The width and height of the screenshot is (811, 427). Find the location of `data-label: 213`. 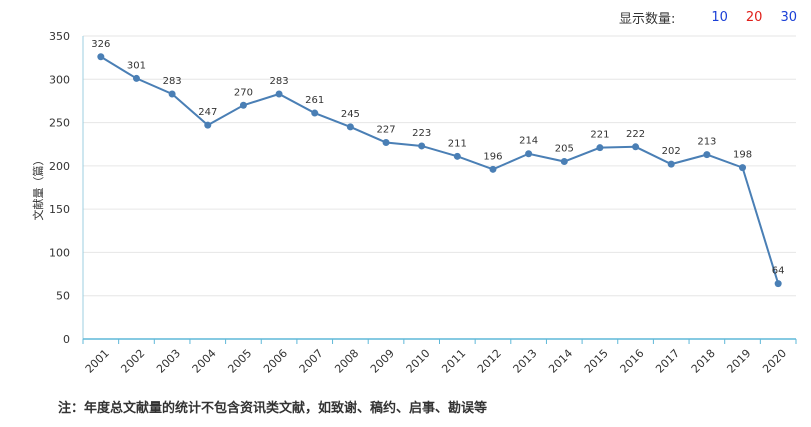

data-label: 213 is located at coordinates (706, 142).